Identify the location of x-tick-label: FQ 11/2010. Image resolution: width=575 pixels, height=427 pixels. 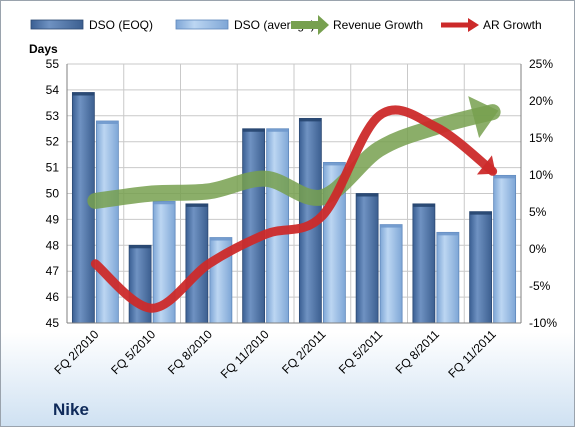
(245, 354).